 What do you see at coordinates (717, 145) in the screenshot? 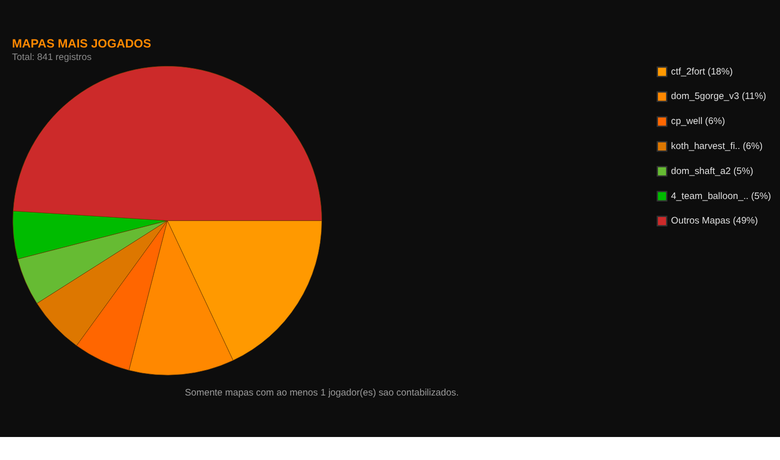
I see `legend-label: koth_harvest_fi.. (6%)` at bounding box center [717, 145].